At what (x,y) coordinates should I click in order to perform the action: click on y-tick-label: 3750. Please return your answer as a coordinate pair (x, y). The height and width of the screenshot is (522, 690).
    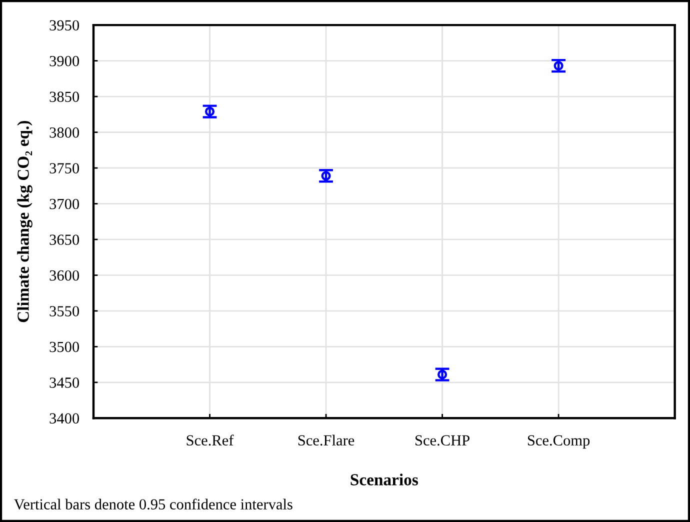
    Looking at the image, I should click on (65, 168).